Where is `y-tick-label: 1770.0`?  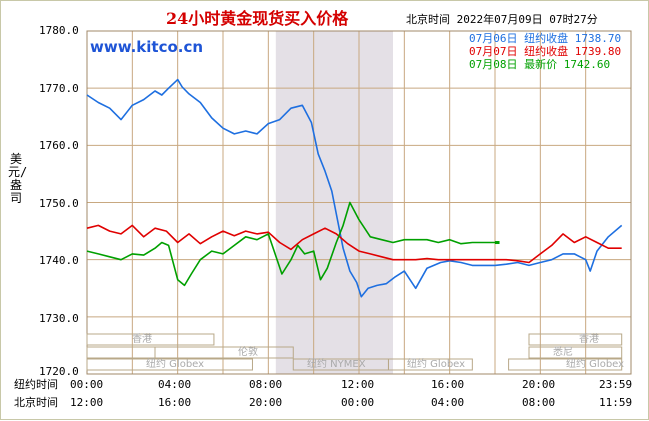
y-tick-label: 1770.0 is located at coordinates (59, 88).